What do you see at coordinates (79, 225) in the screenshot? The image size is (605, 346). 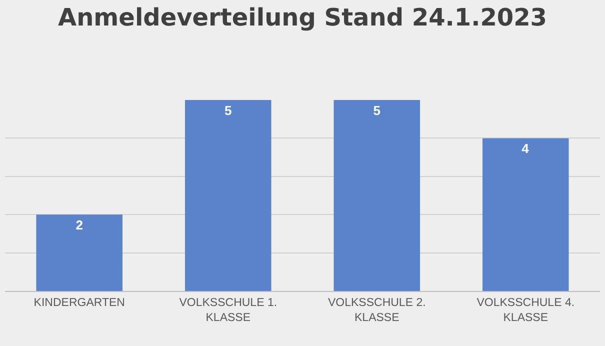 I see `data-label: 2` at bounding box center [79, 225].